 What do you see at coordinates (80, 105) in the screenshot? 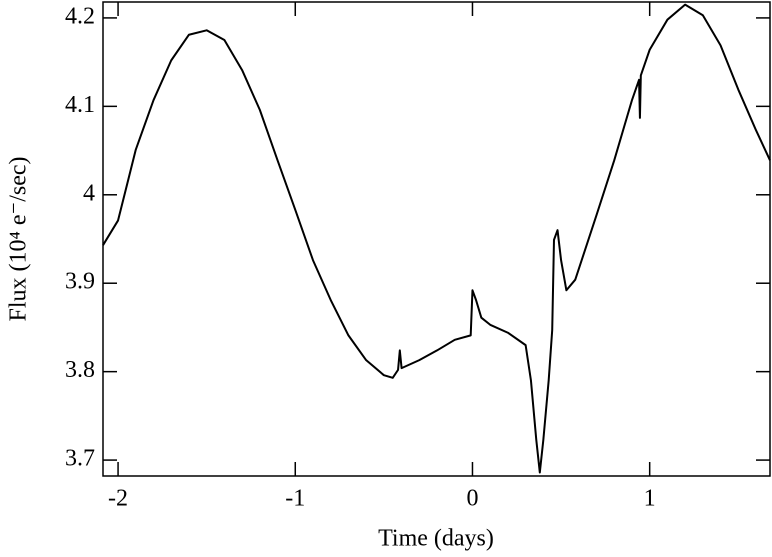
I see `y-tick-label: 4.1` at bounding box center [80, 105].